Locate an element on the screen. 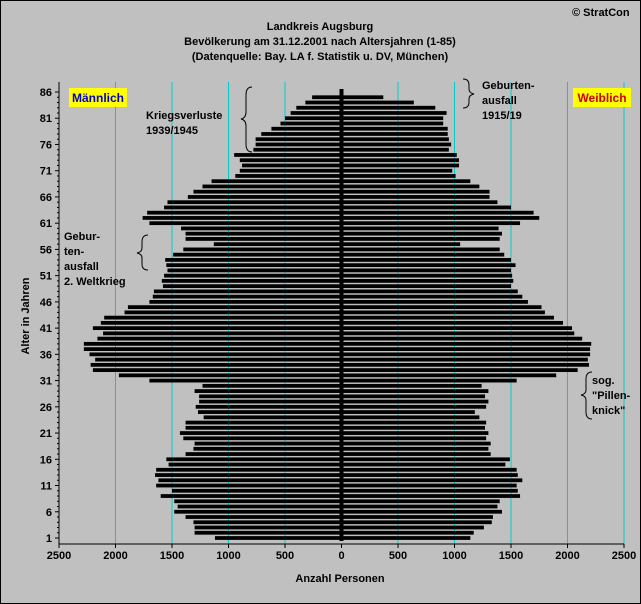  annotation-geburtenausfall-ww2: Gebur- ten- ausfall 2. Weltkrieg is located at coordinates (106, 259).